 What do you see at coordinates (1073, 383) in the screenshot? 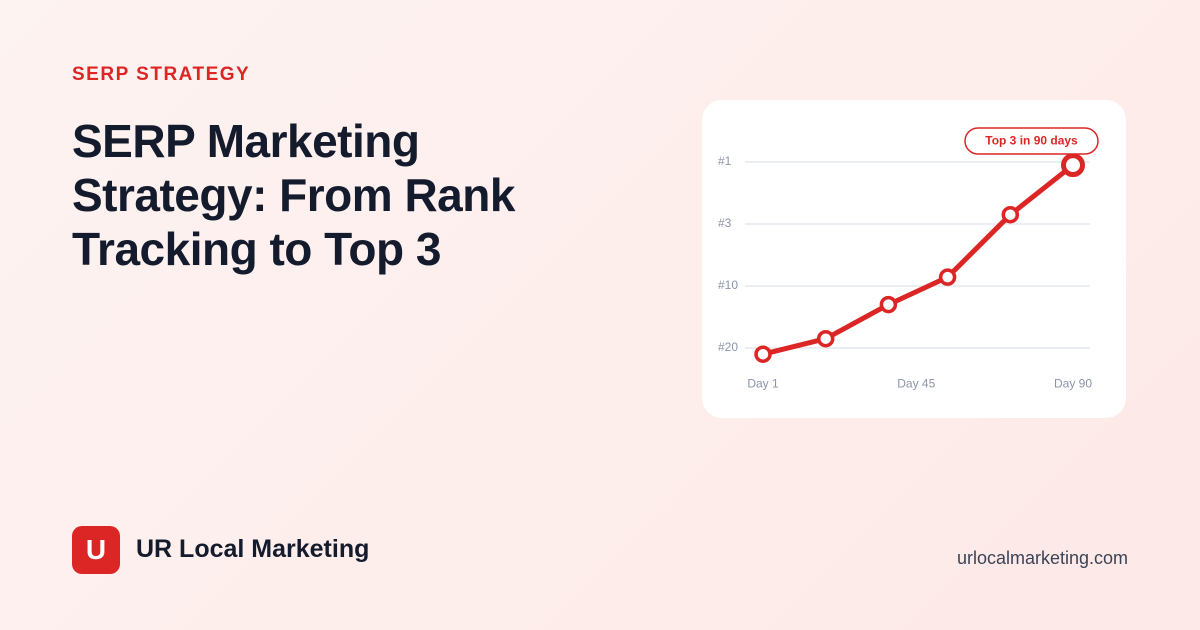
I see `x-tick-label: Day 90` at bounding box center [1073, 383].